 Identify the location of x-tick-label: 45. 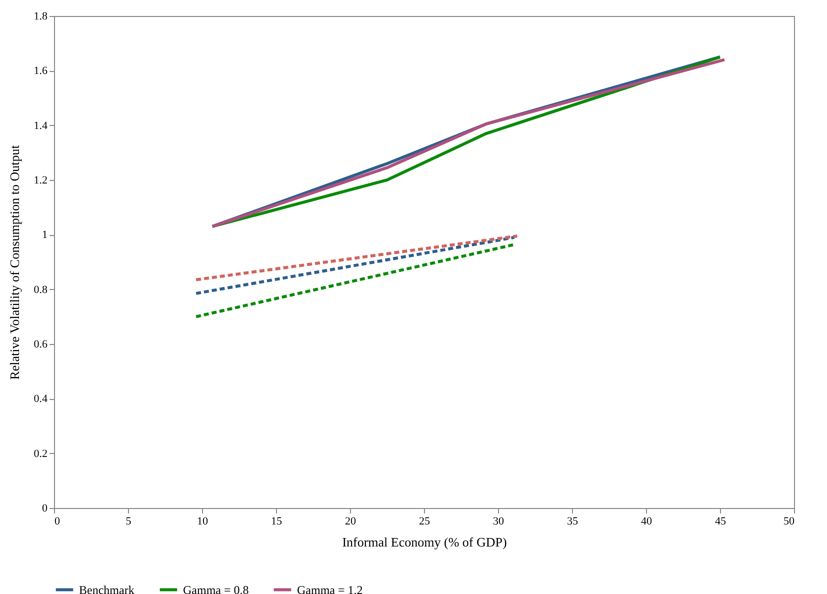
(720, 522).